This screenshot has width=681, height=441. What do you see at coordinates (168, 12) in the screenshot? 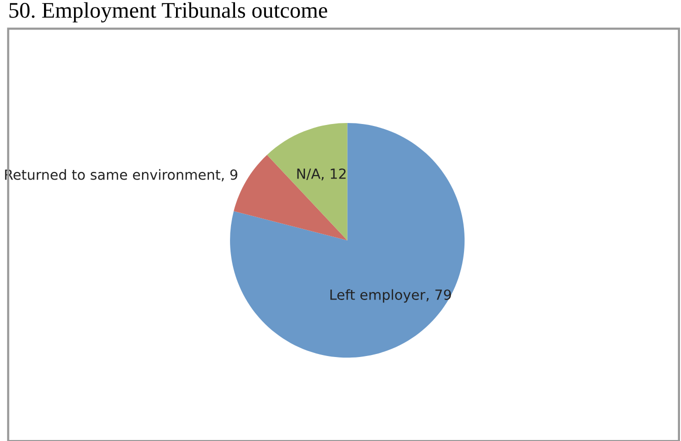
I see `chart-title: 50. Employment Tribunals outcome` at bounding box center [168, 12].